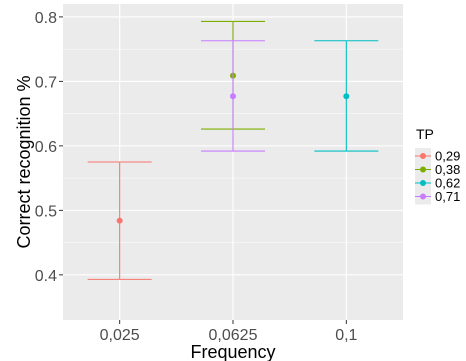 Image resolution: width=466 pixels, height=361 pixels. What do you see at coordinates (447, 196) in the screenshot?
I see `legend-label: 0,71` at bounding box center [447, 196].